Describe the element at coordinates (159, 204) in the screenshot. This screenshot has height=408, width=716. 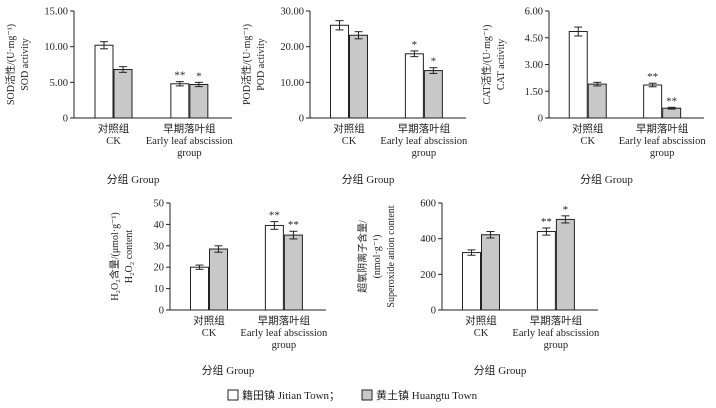
I see `y-tick-label: 50` at that location.